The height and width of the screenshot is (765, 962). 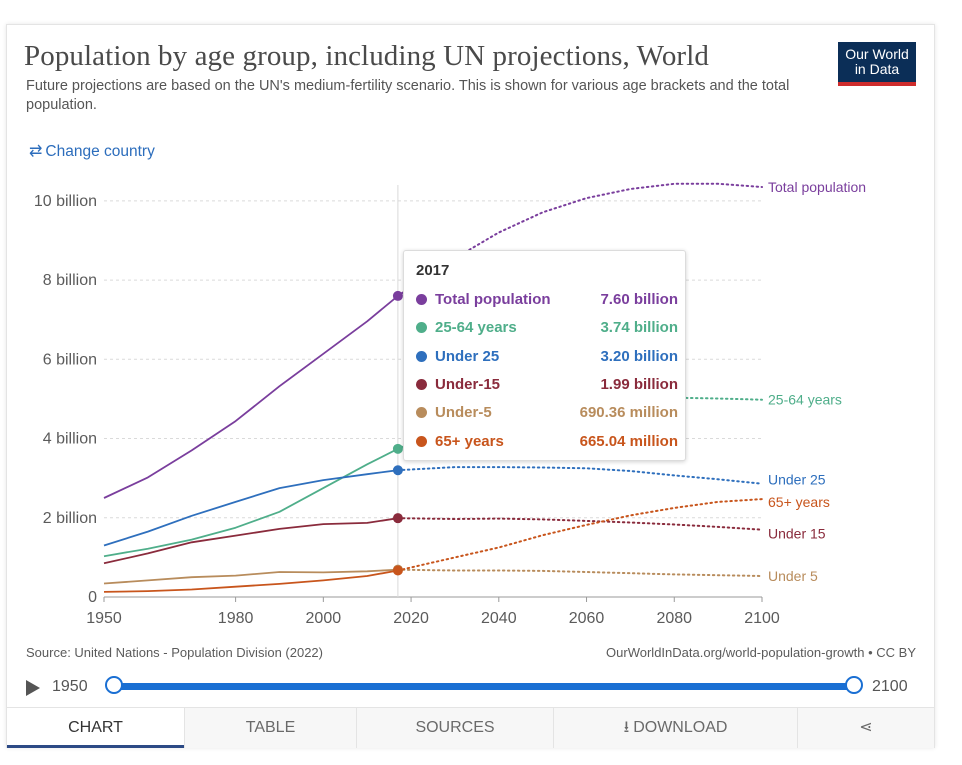 I want to click on end-label-under5: Under 5, so click(x=793, y=576).